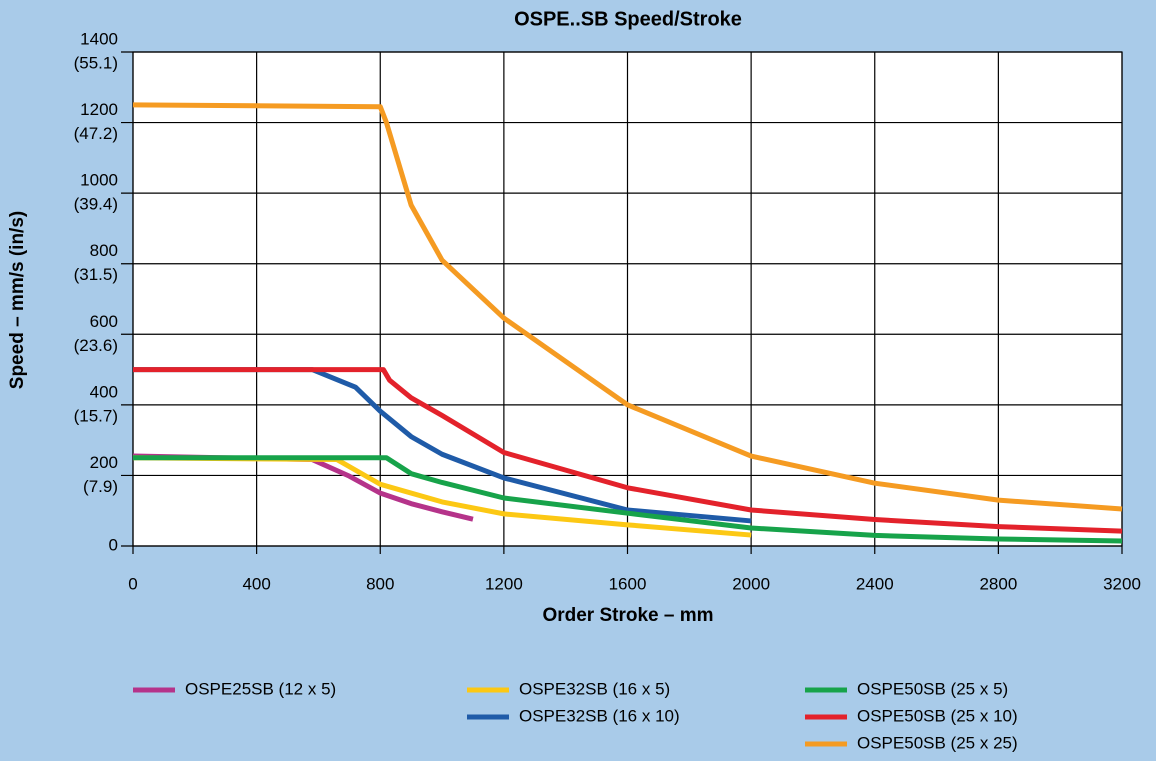  What do you see at coordinates (627, 615) in the screenshot?
I see `x-axis-label: Order Stroke – mm` at bounding box center [627, 615].